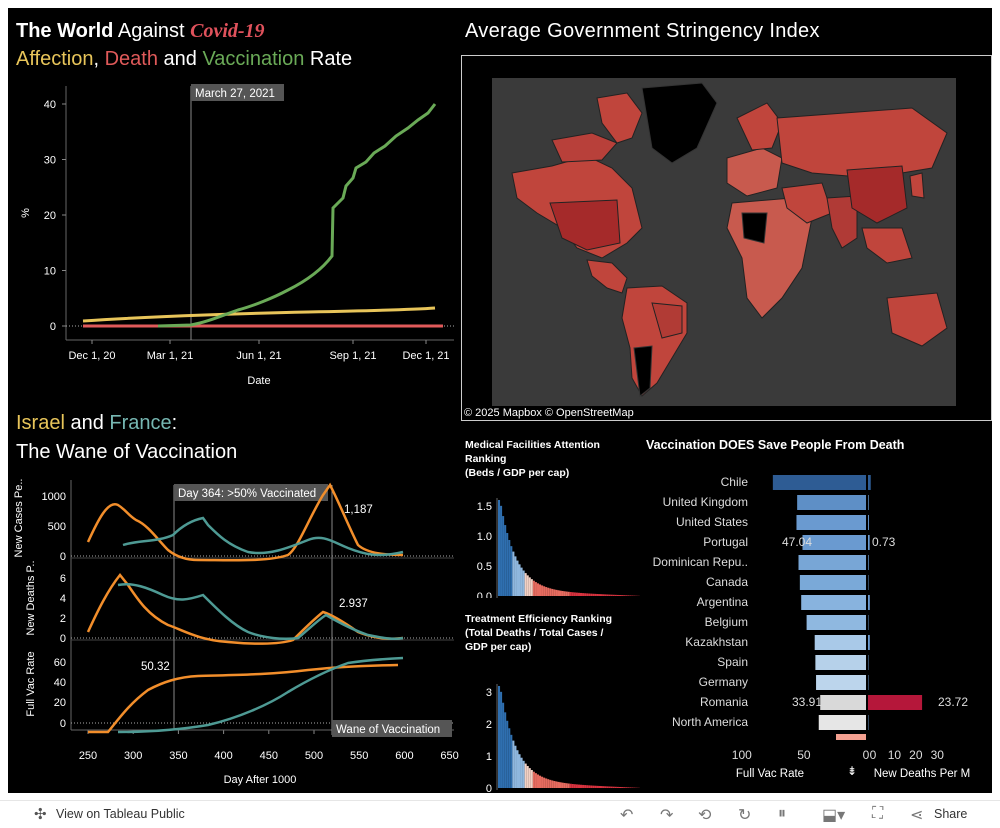 This screenshot has height=828, width=1000. What do you see at coordinates (260, 611) in the screenshot?
I see `france-deaths-line` at bounding box center [260, 611].